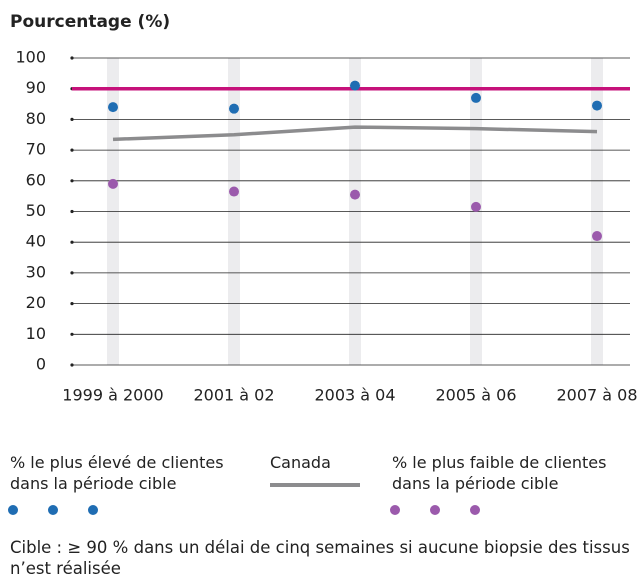 The width and height of the screenshot is (642, 587). What do you see at coordinates (300, 462) in the screenshot?
I see `legend-label: Canada` at bounding box center [300, 462].